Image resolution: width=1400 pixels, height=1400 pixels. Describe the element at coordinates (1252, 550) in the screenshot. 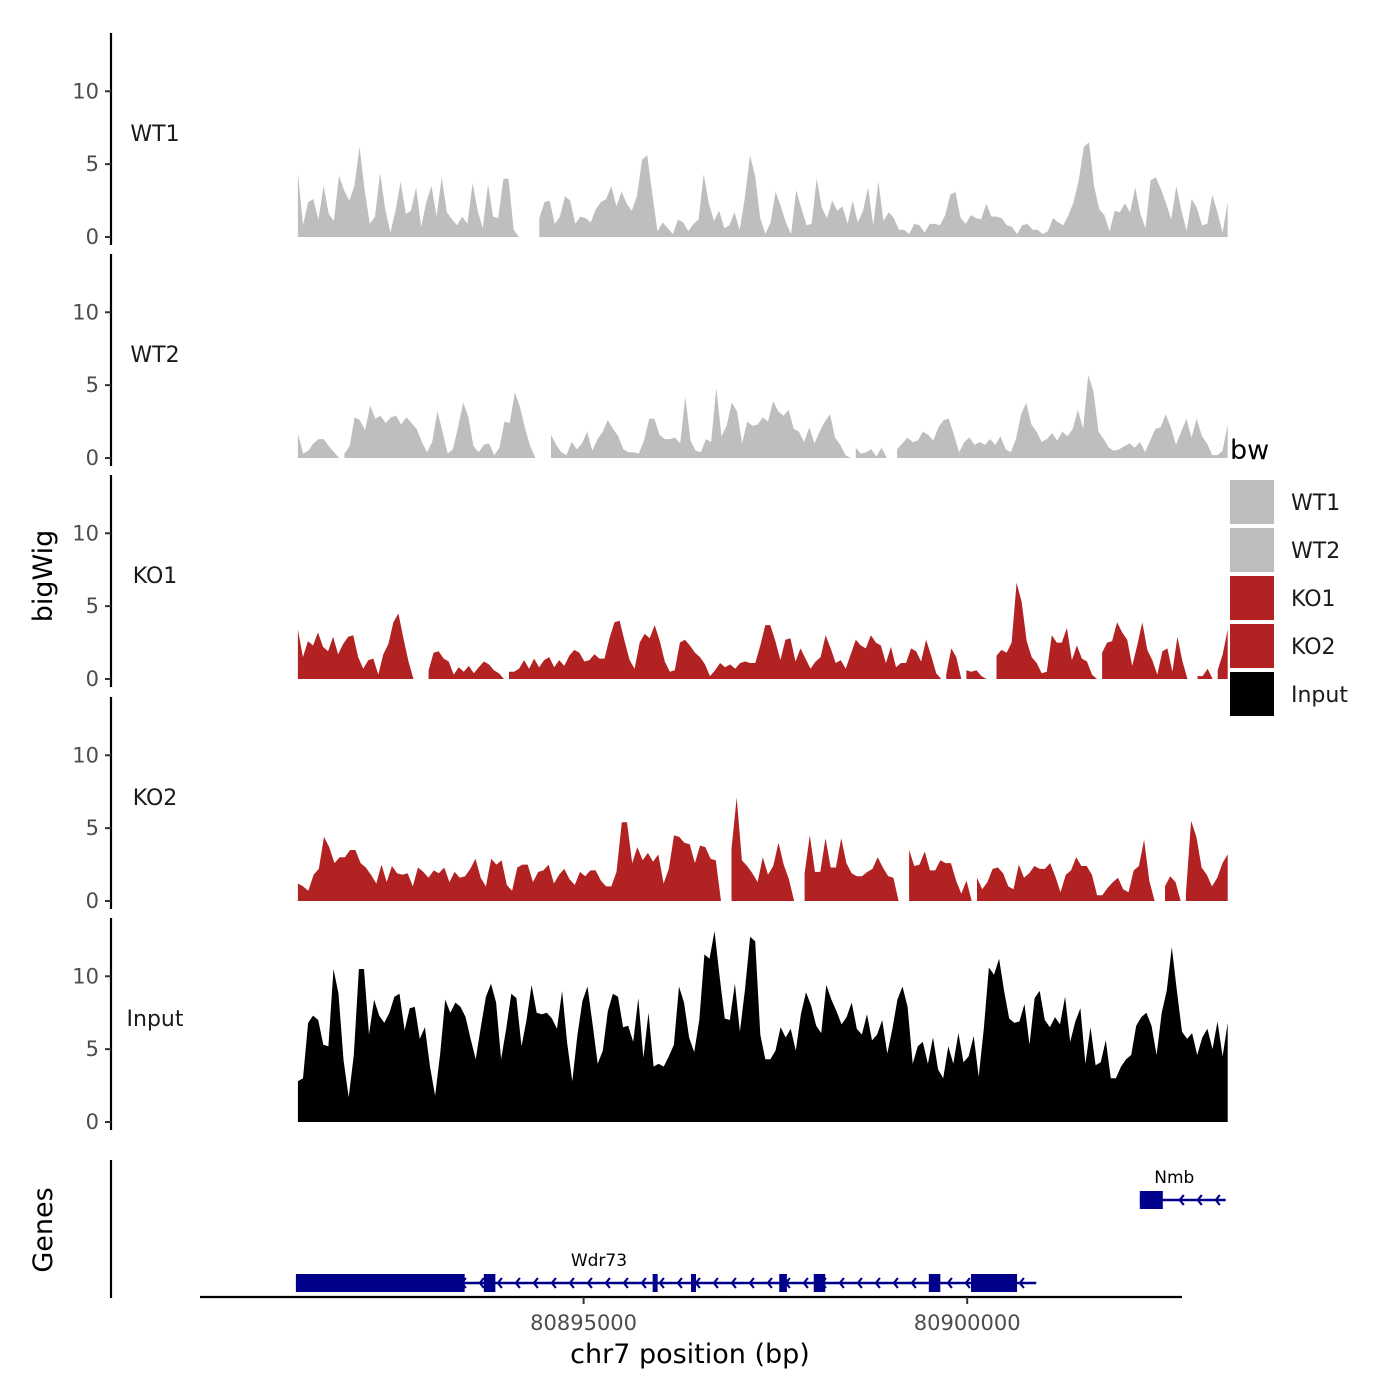

I see `legend-swatch-wt2` at that location.